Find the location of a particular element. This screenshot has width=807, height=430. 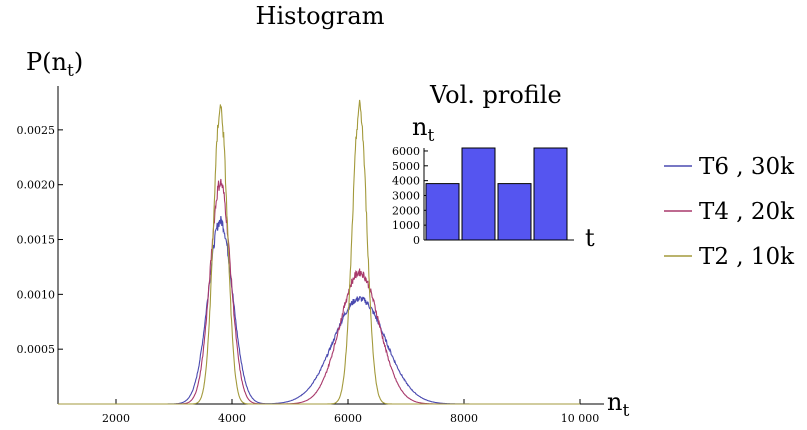

x-tick-label: 8000 is located at coordinates (464, 418).